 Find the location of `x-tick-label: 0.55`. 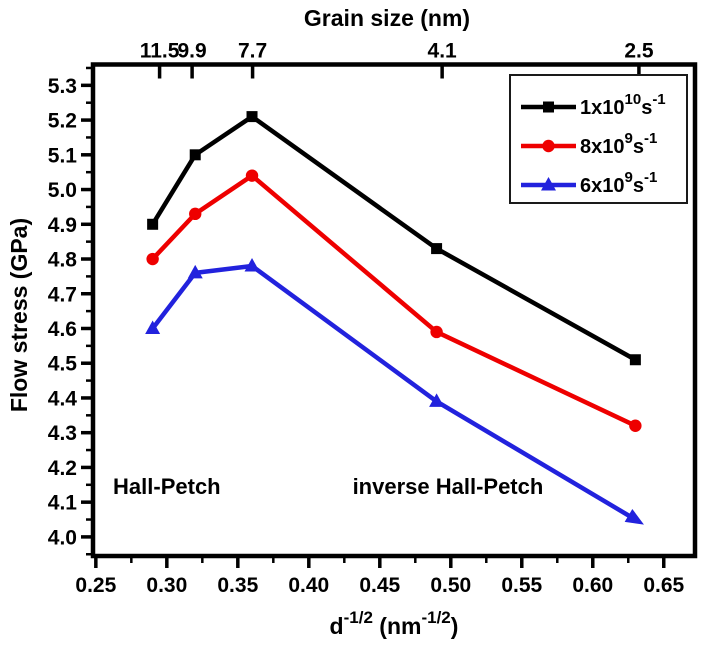

x-tick-label: 0.55 is located at coordinates (521, 585).